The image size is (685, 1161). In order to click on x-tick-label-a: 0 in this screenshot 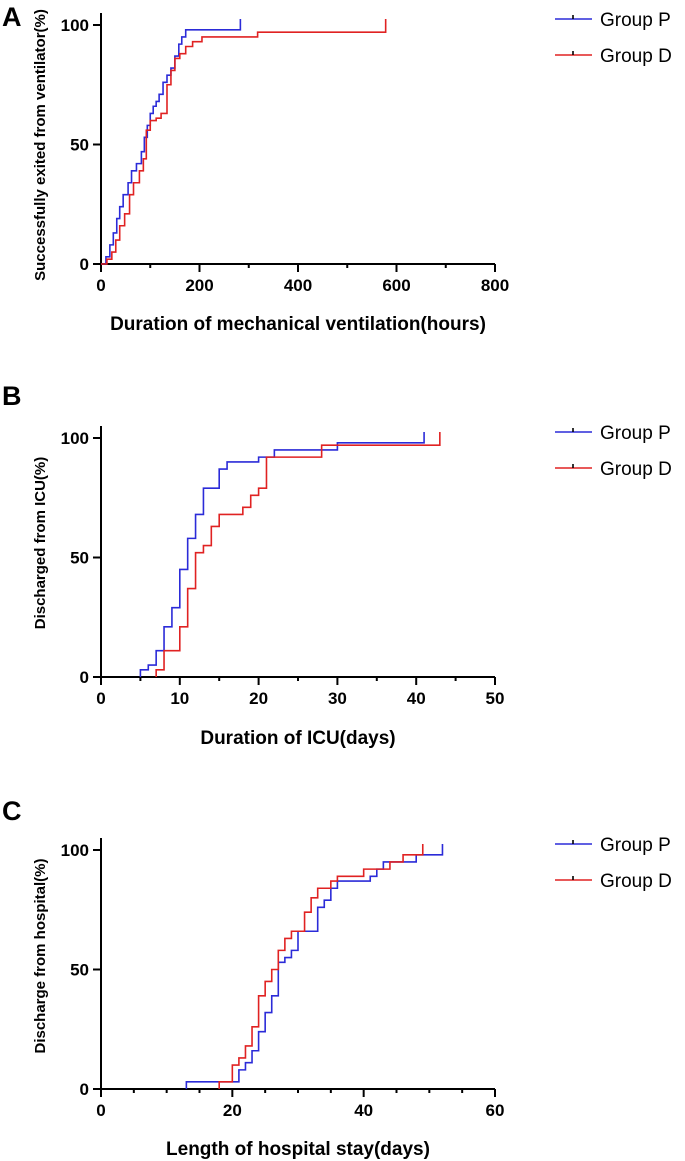, I will do `click(100, 285)`.